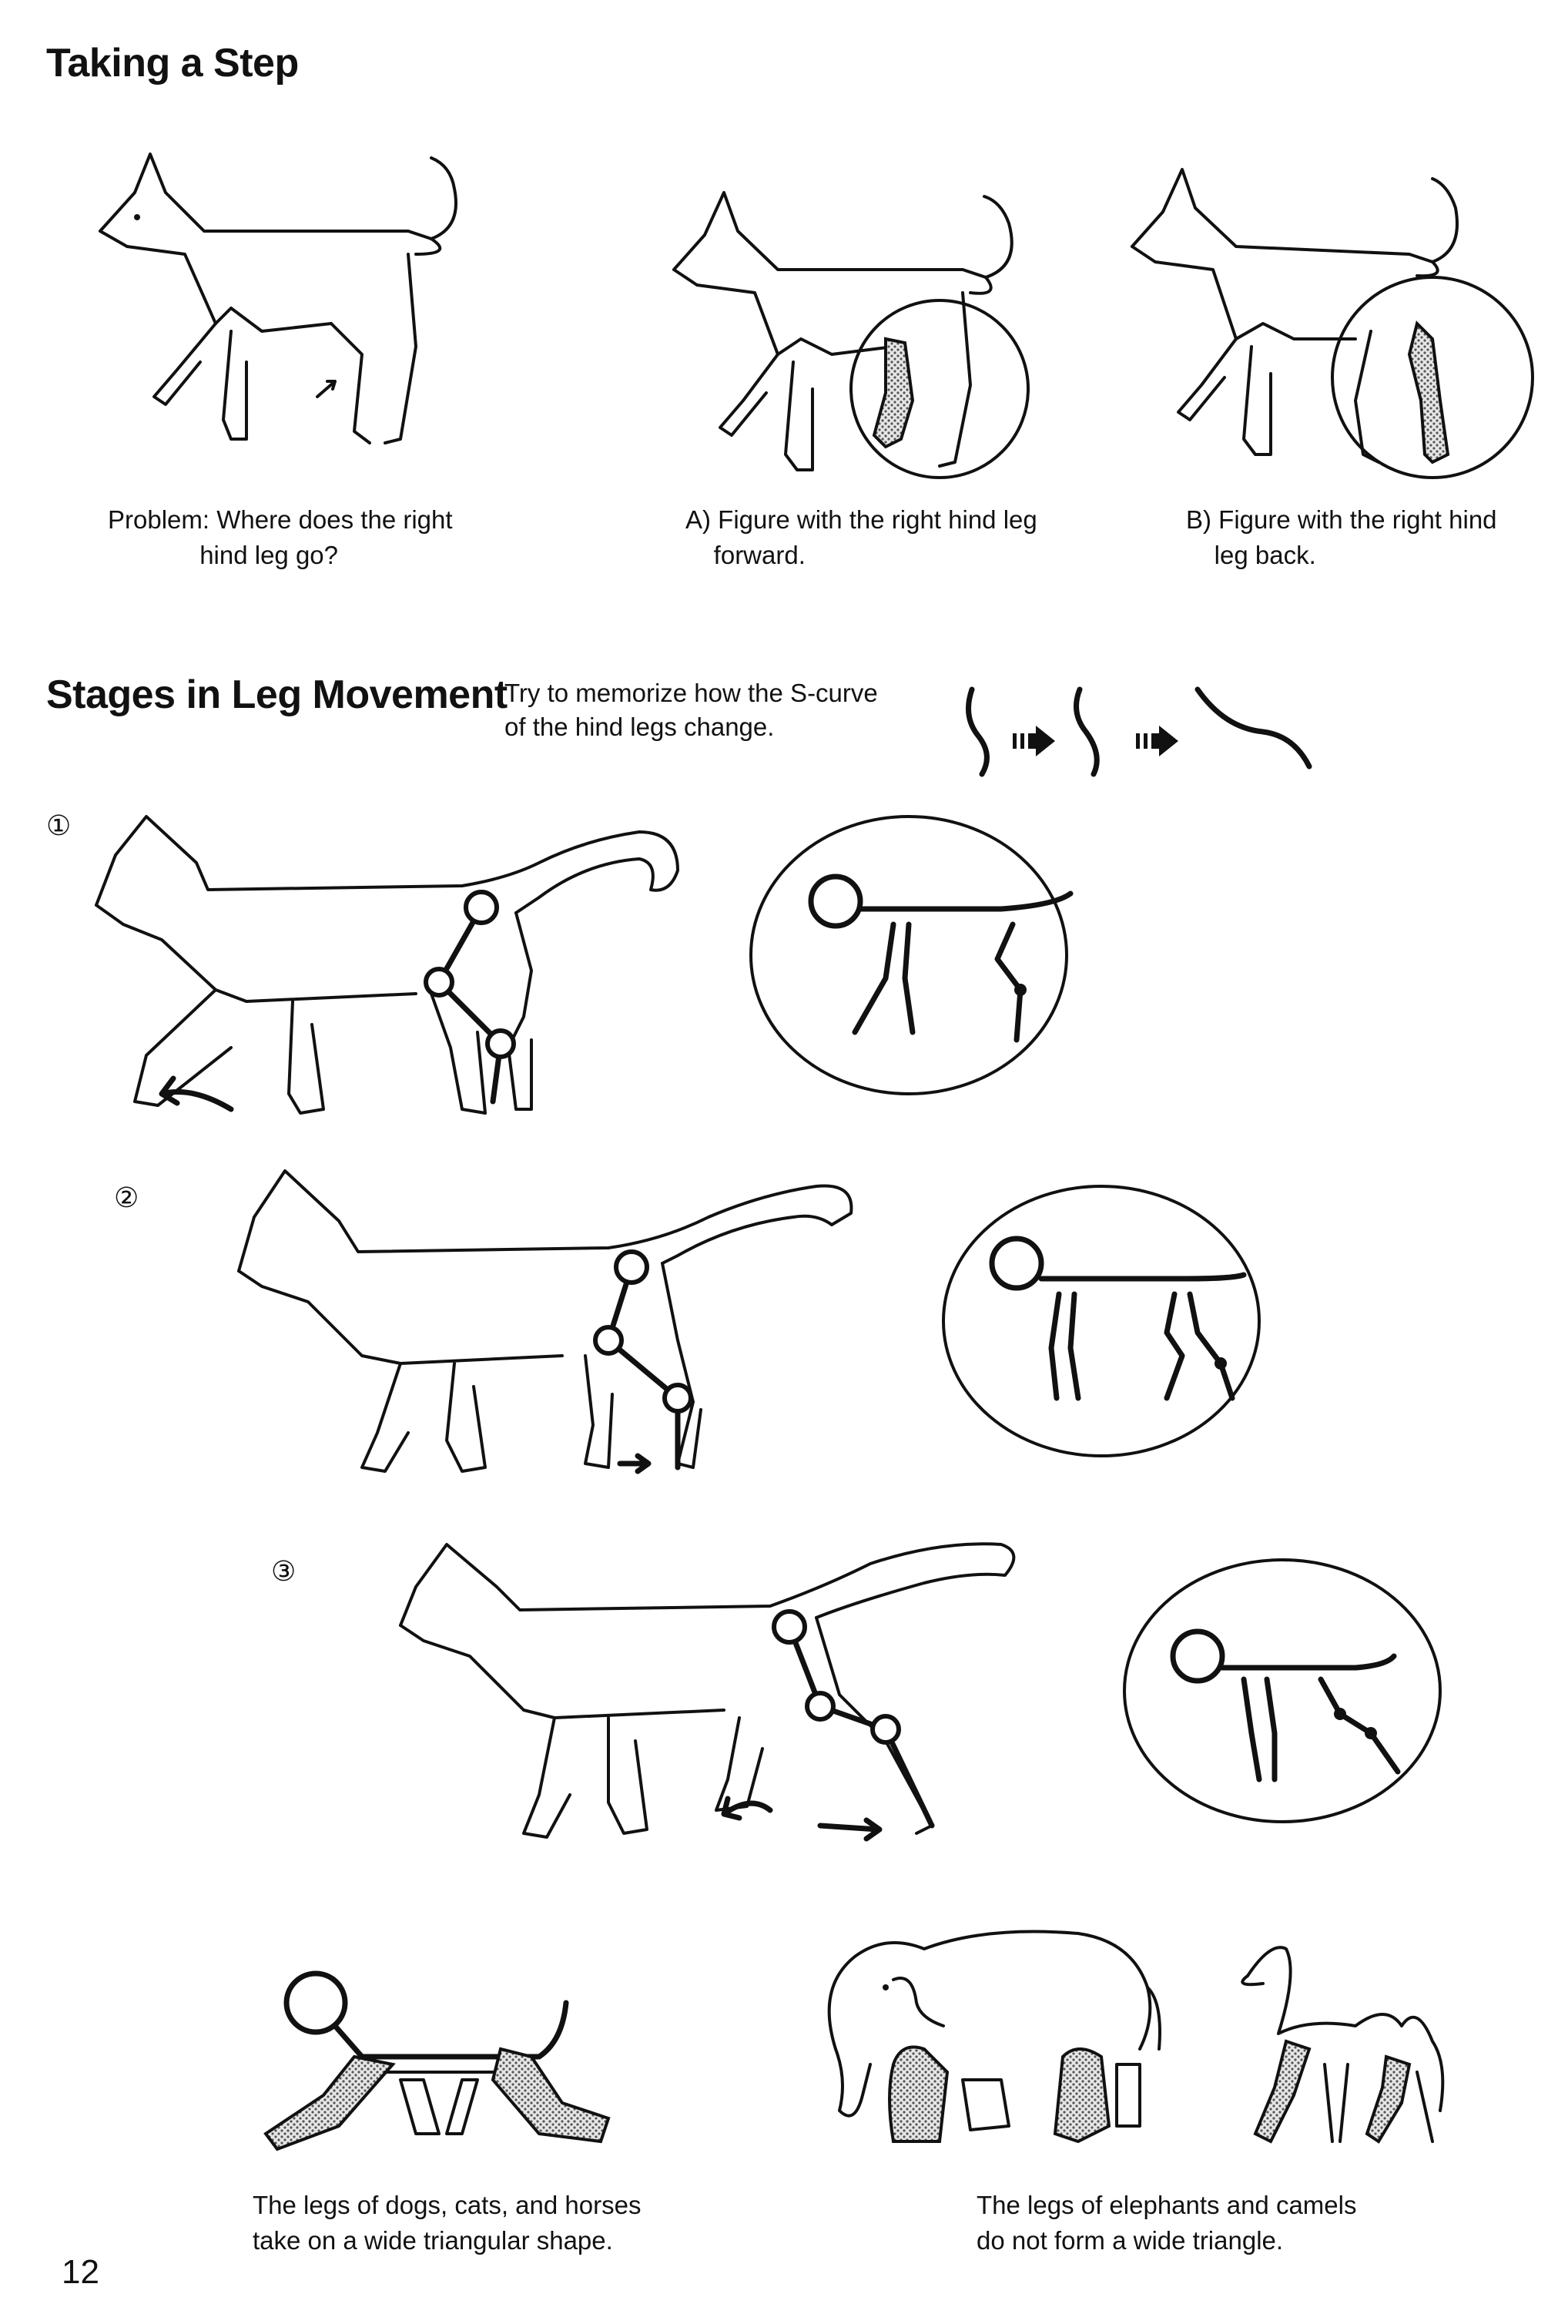 Image resolution: width=1568 pixels, height=2324 pixels. What do you see at coordinates (59, 826) in the screenshot?
I see `stage-number-1: ①` at bounding box center [59, 826].